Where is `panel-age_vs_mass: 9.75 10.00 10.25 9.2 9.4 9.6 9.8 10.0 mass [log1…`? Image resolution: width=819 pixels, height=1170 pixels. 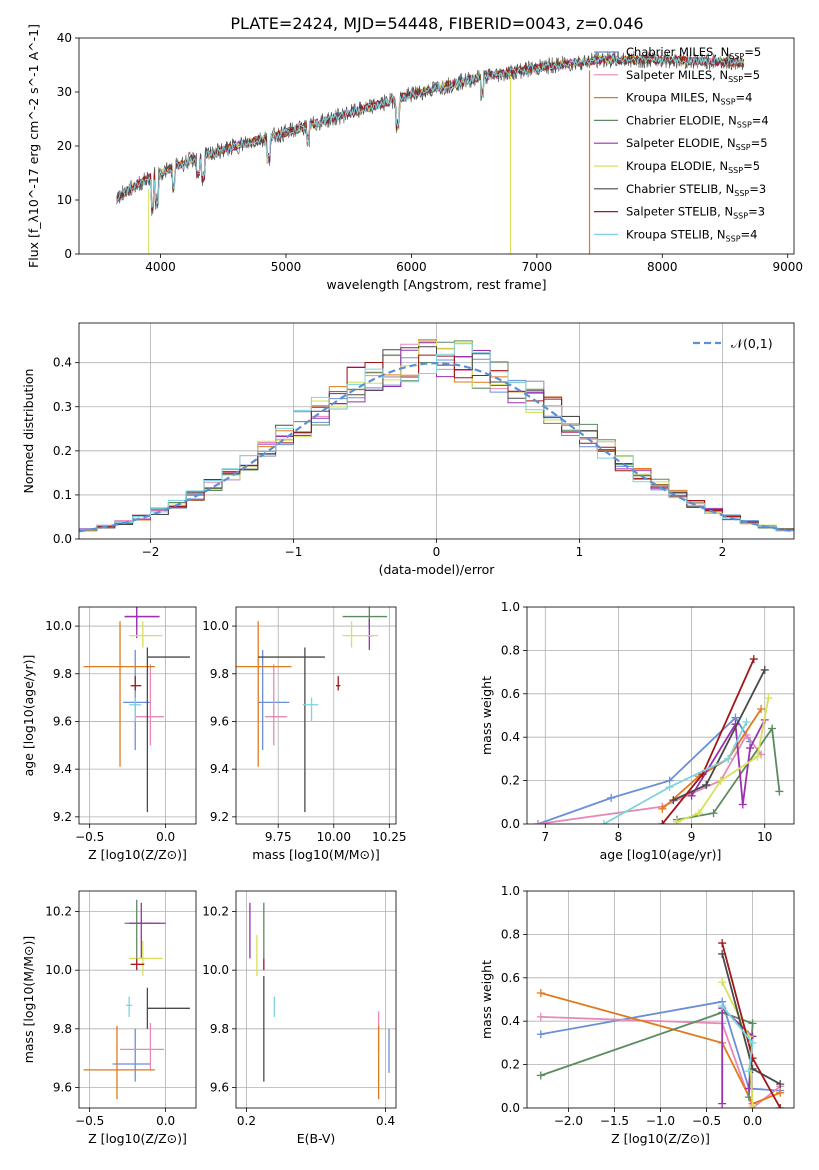 panel-age_vs_mass: 9.75 10.00 10.25 9.2 9.4 9.6 9.8 10.0 mass [log1… is located at coordinates (304, 734).